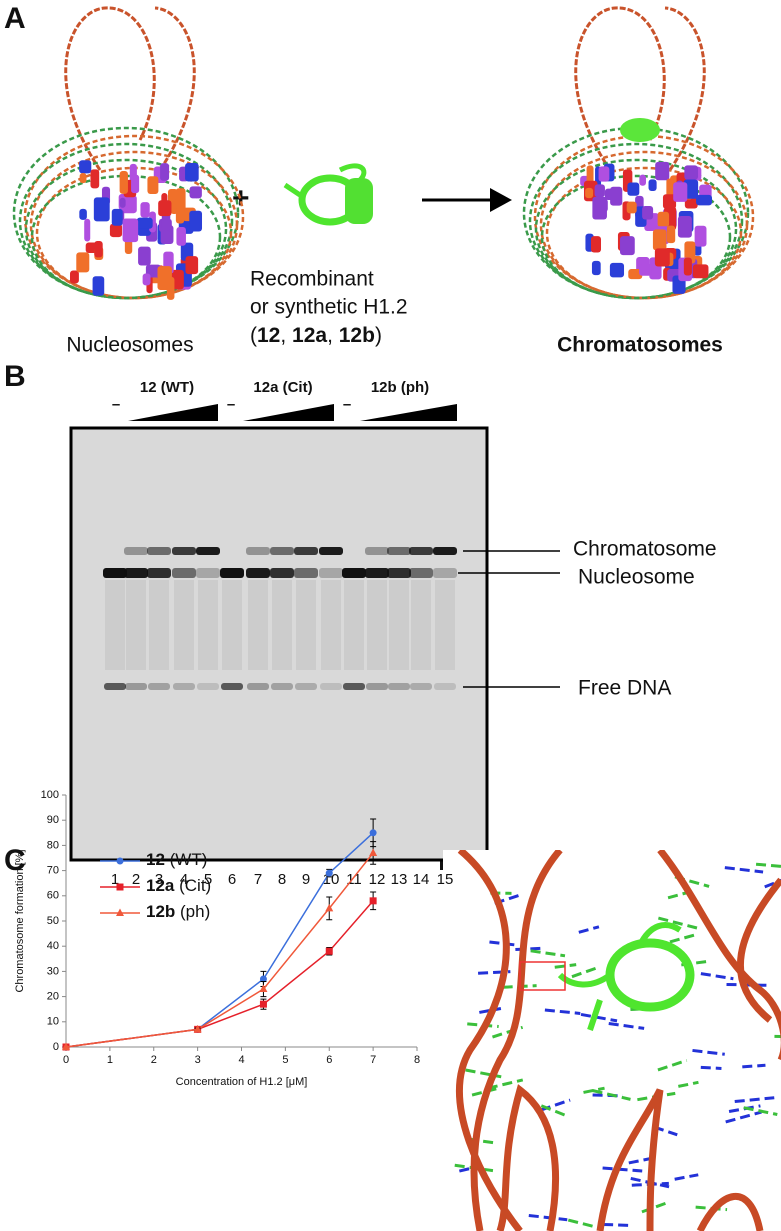 The image size is (781, 1231). I want to click on lane-number: 12, so click(377, 879).